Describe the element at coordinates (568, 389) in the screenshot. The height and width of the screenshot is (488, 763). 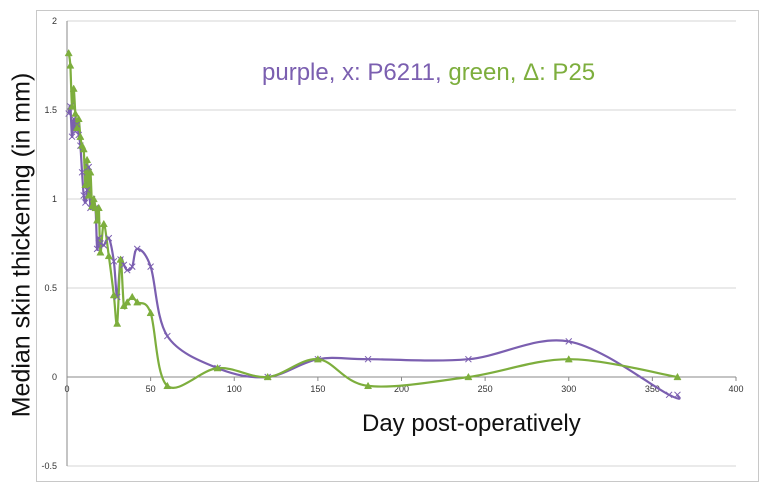
I see `x-tick-label: 300` at that location.